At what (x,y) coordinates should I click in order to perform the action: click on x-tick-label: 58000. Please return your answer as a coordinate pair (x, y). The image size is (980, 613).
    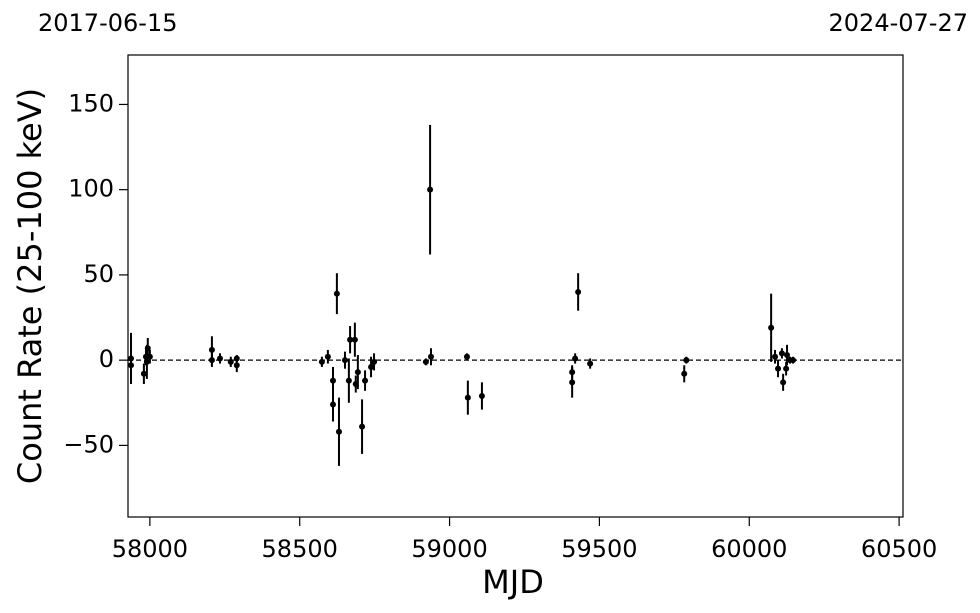
    Looking at the image, I should click on (150, 549).